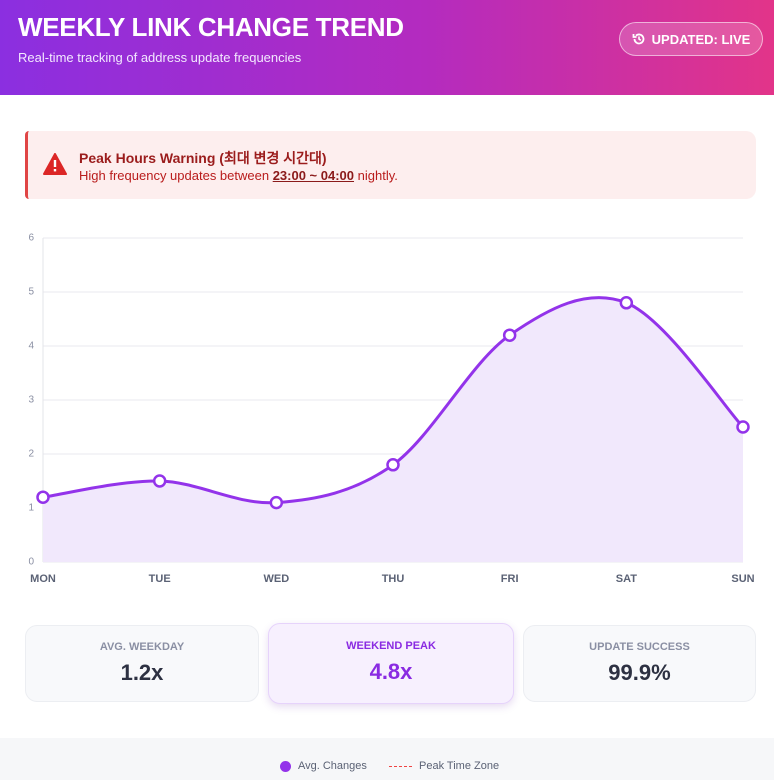 The width and height of the screenshot is (774, 780). Describe the element at coordinates (459, 766) in the screenshot. I see `legend-label: Peak Time Zone` at that location.